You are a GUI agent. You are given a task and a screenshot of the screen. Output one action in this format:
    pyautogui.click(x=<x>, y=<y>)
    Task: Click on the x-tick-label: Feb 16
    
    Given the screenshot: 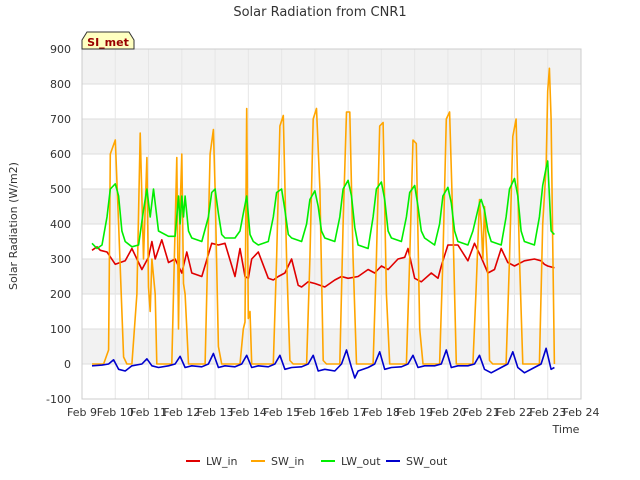 What is the action you would take?
    pyautogui.click(x=314, y=412)
    